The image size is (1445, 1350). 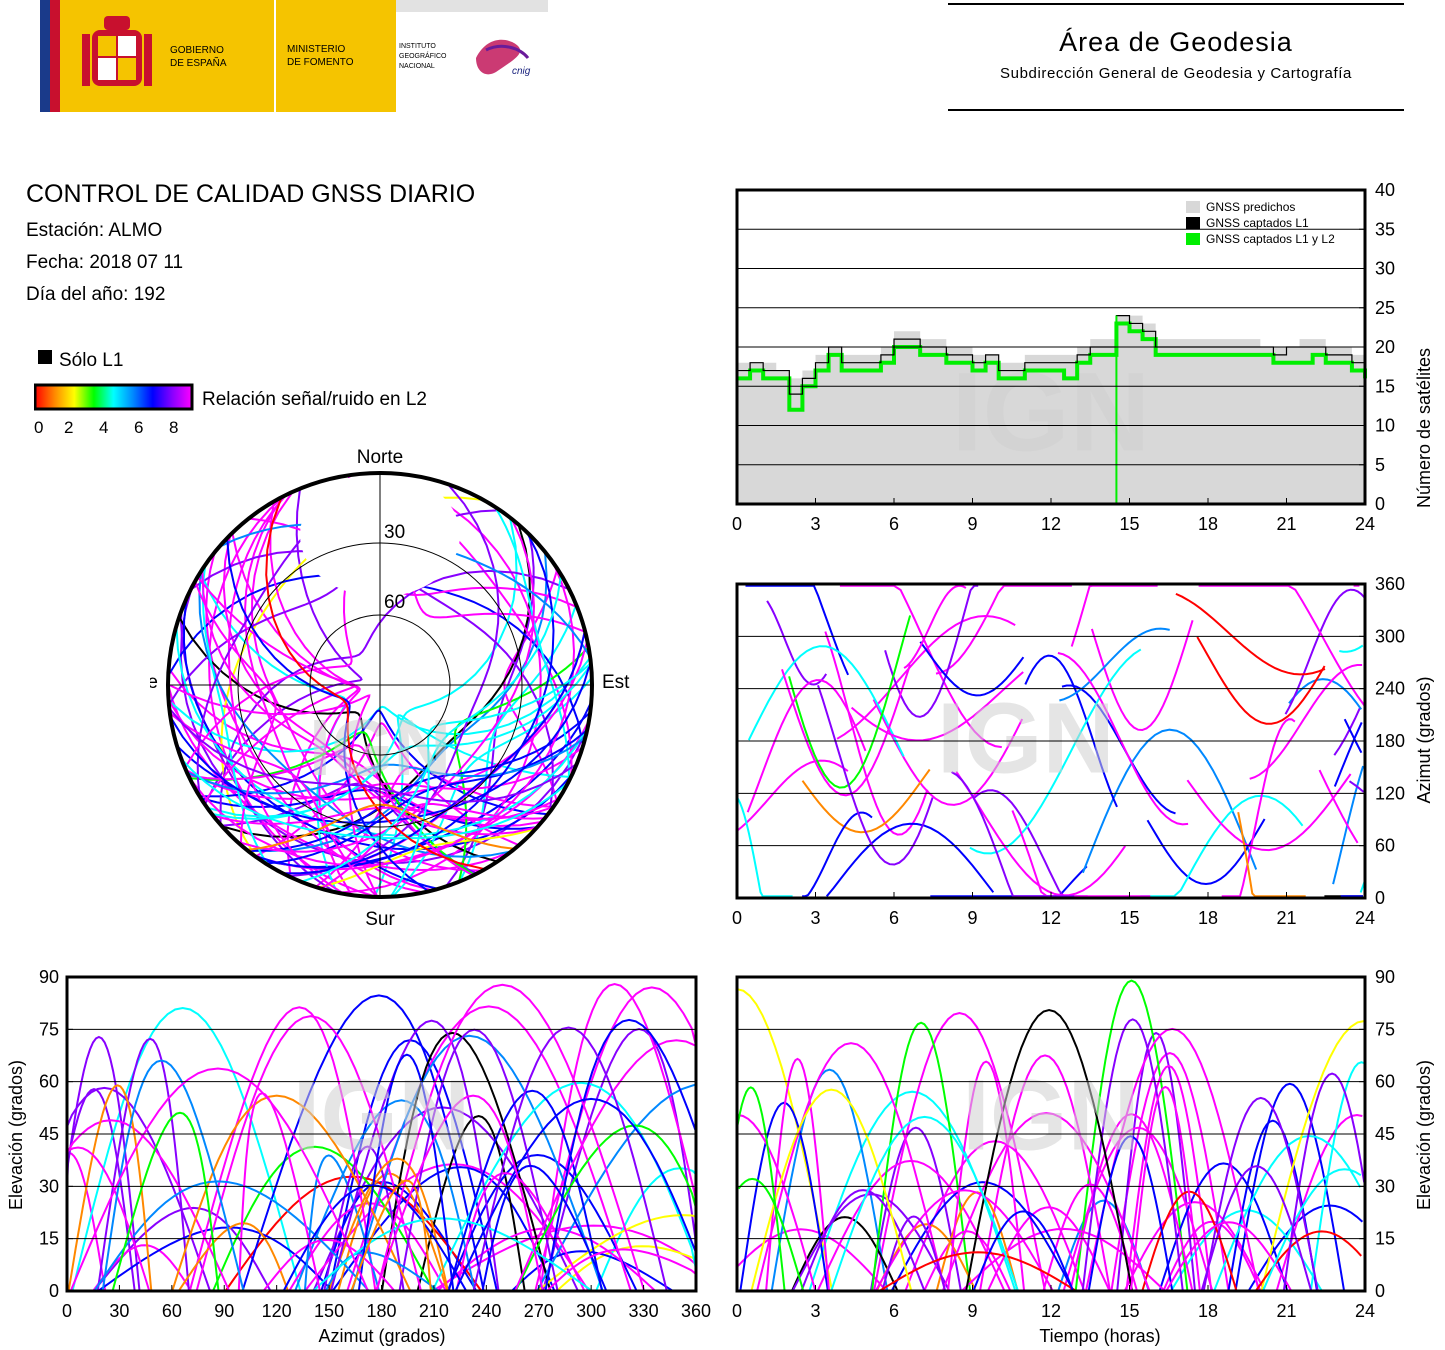 What do you see at coordinates (539, 1311) in the screenshot?
I see `x-tick-label: 270` at bounding box center [539, 1311].